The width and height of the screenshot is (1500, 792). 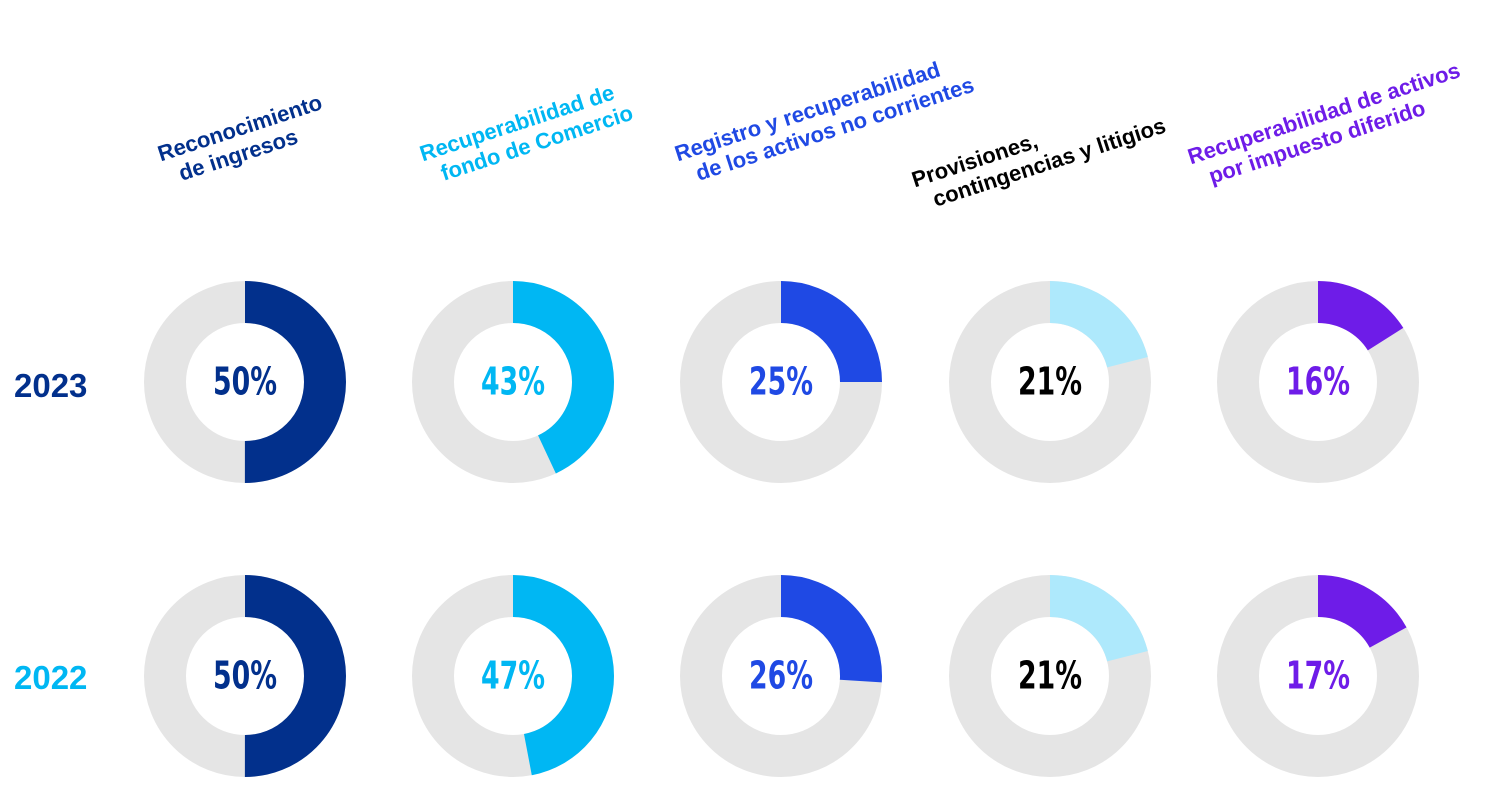 I want to click on donut-value-label-2022-3: 21%, so click(x=1050, y=676).